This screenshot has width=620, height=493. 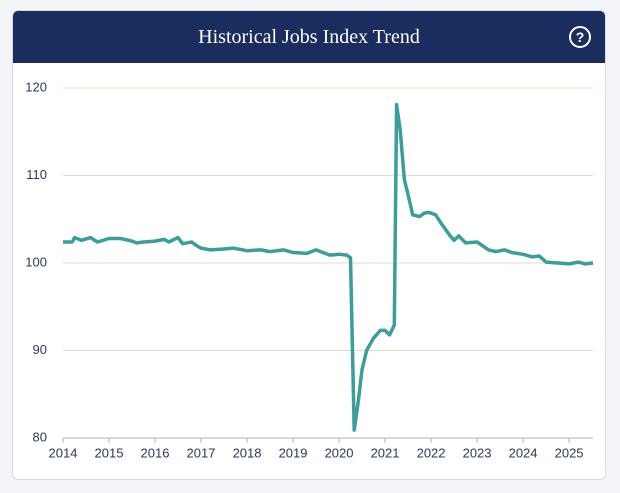 What do you see at coordinates (36, 261) in the screenshot?
I see `y-tick-label: 100` at bounding box center [36, 261].